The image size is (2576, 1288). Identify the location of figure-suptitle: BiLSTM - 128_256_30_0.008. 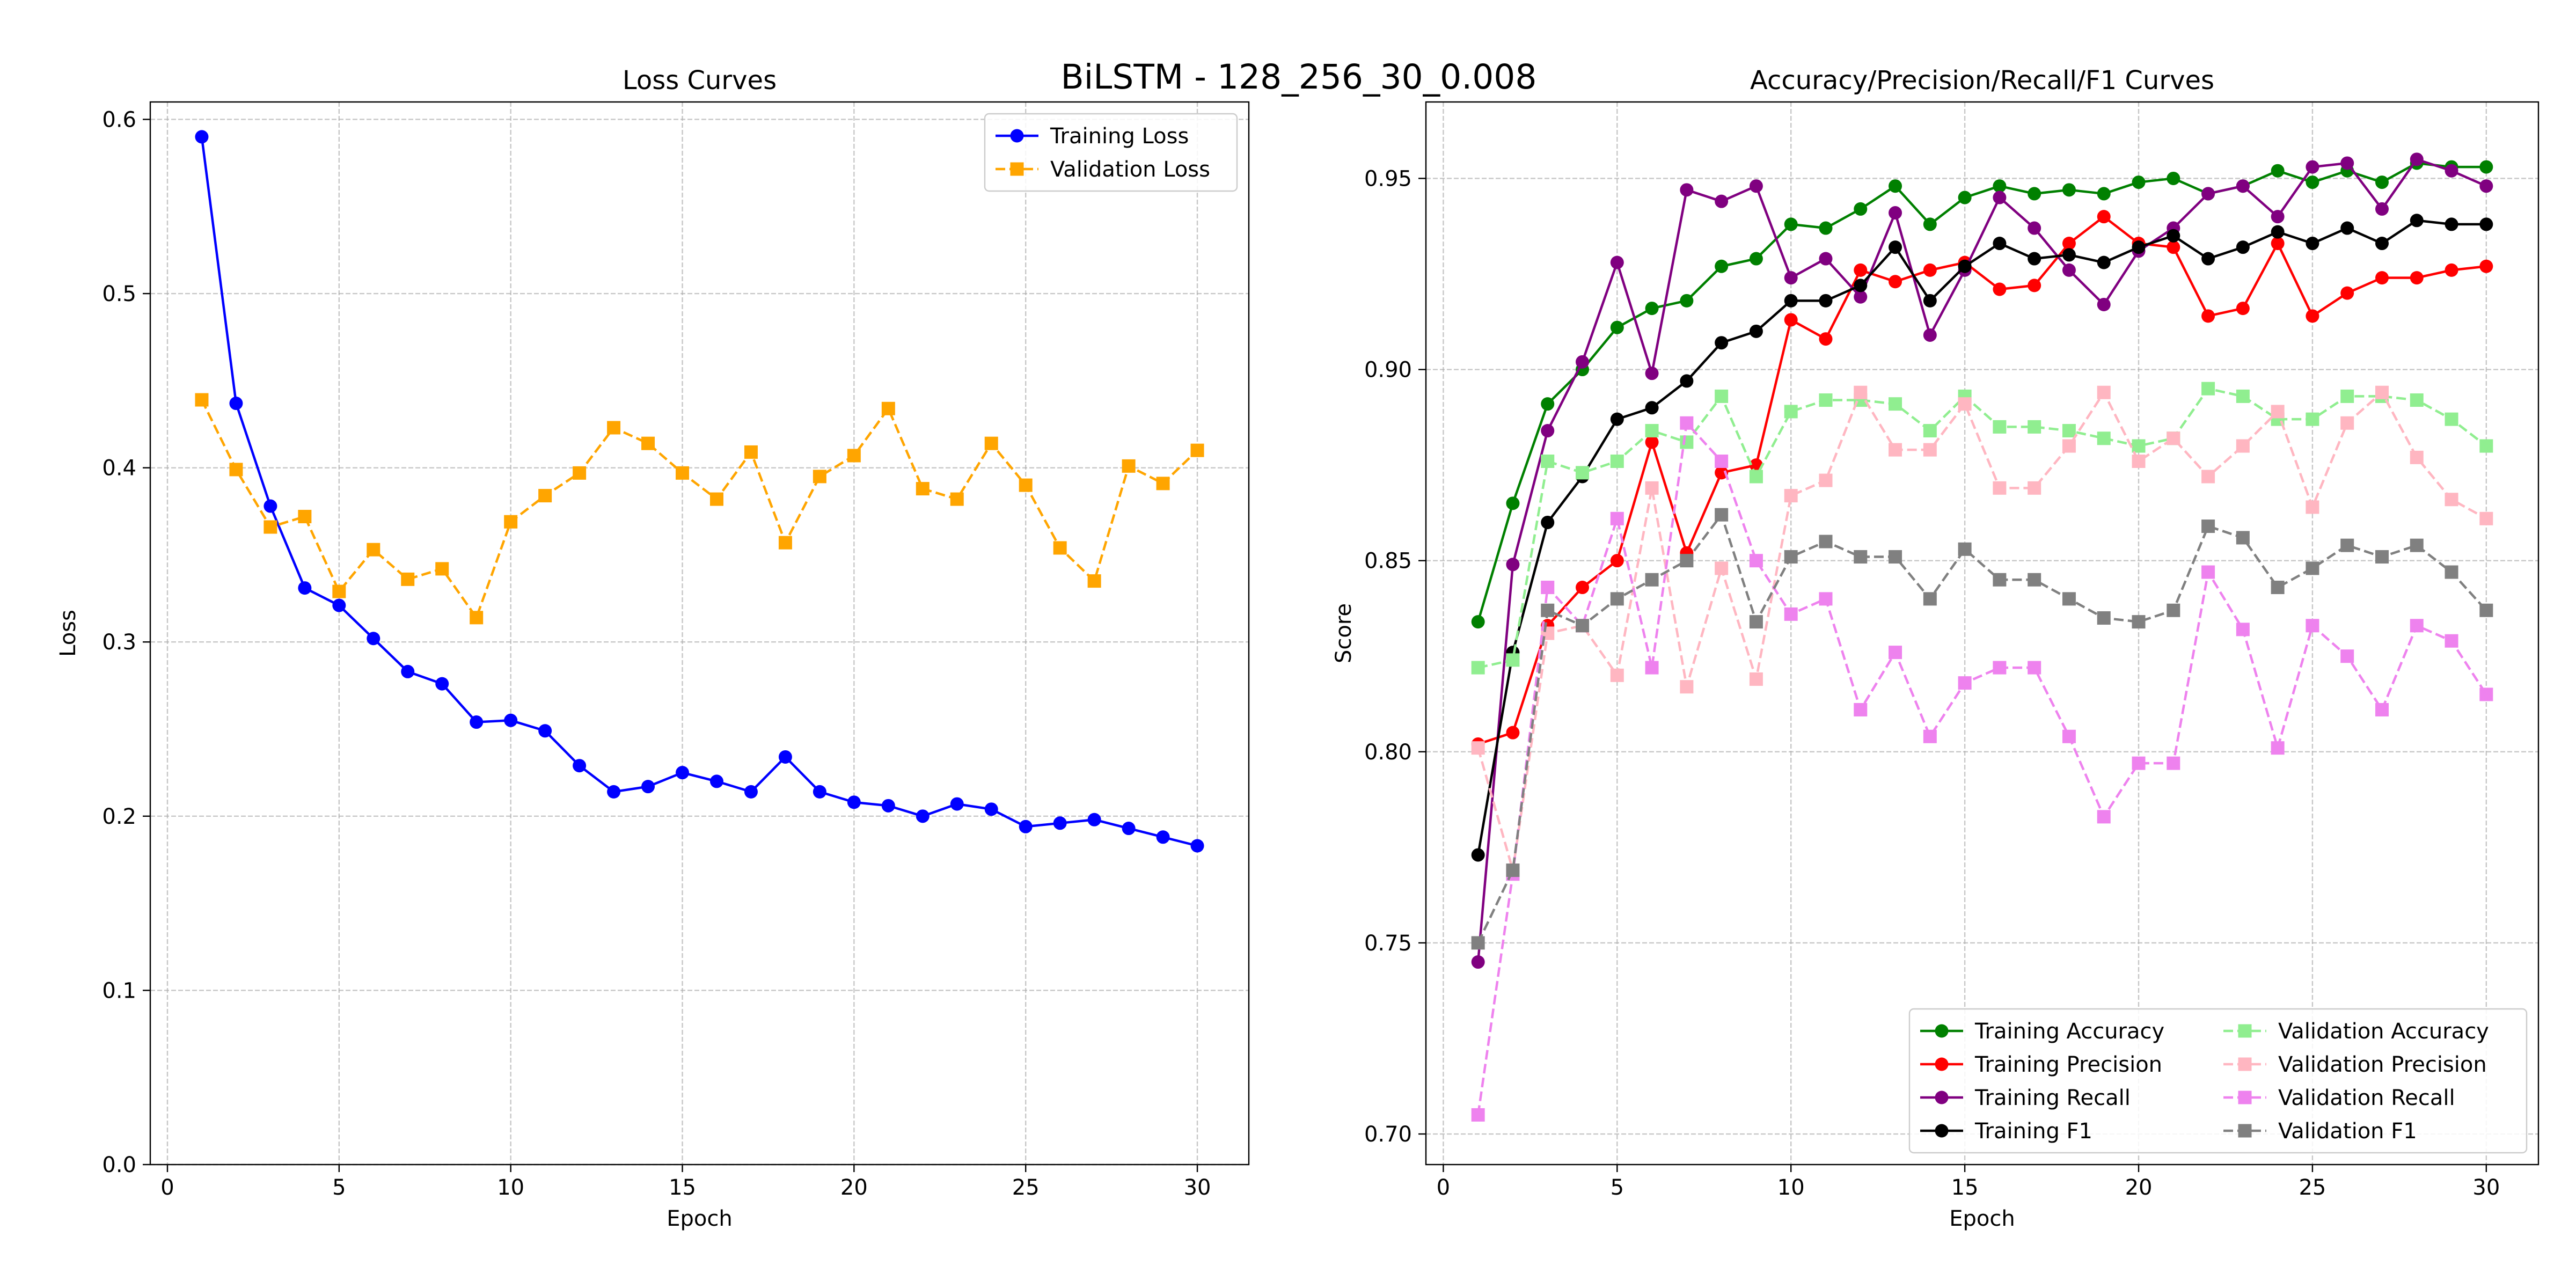
(1299, 77).